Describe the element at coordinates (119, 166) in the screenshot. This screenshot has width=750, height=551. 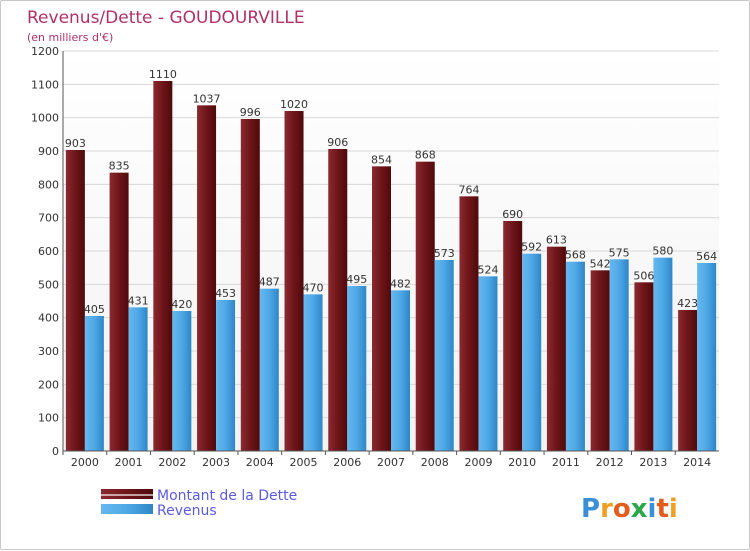
I see `data-label-debt: 835` at that location.